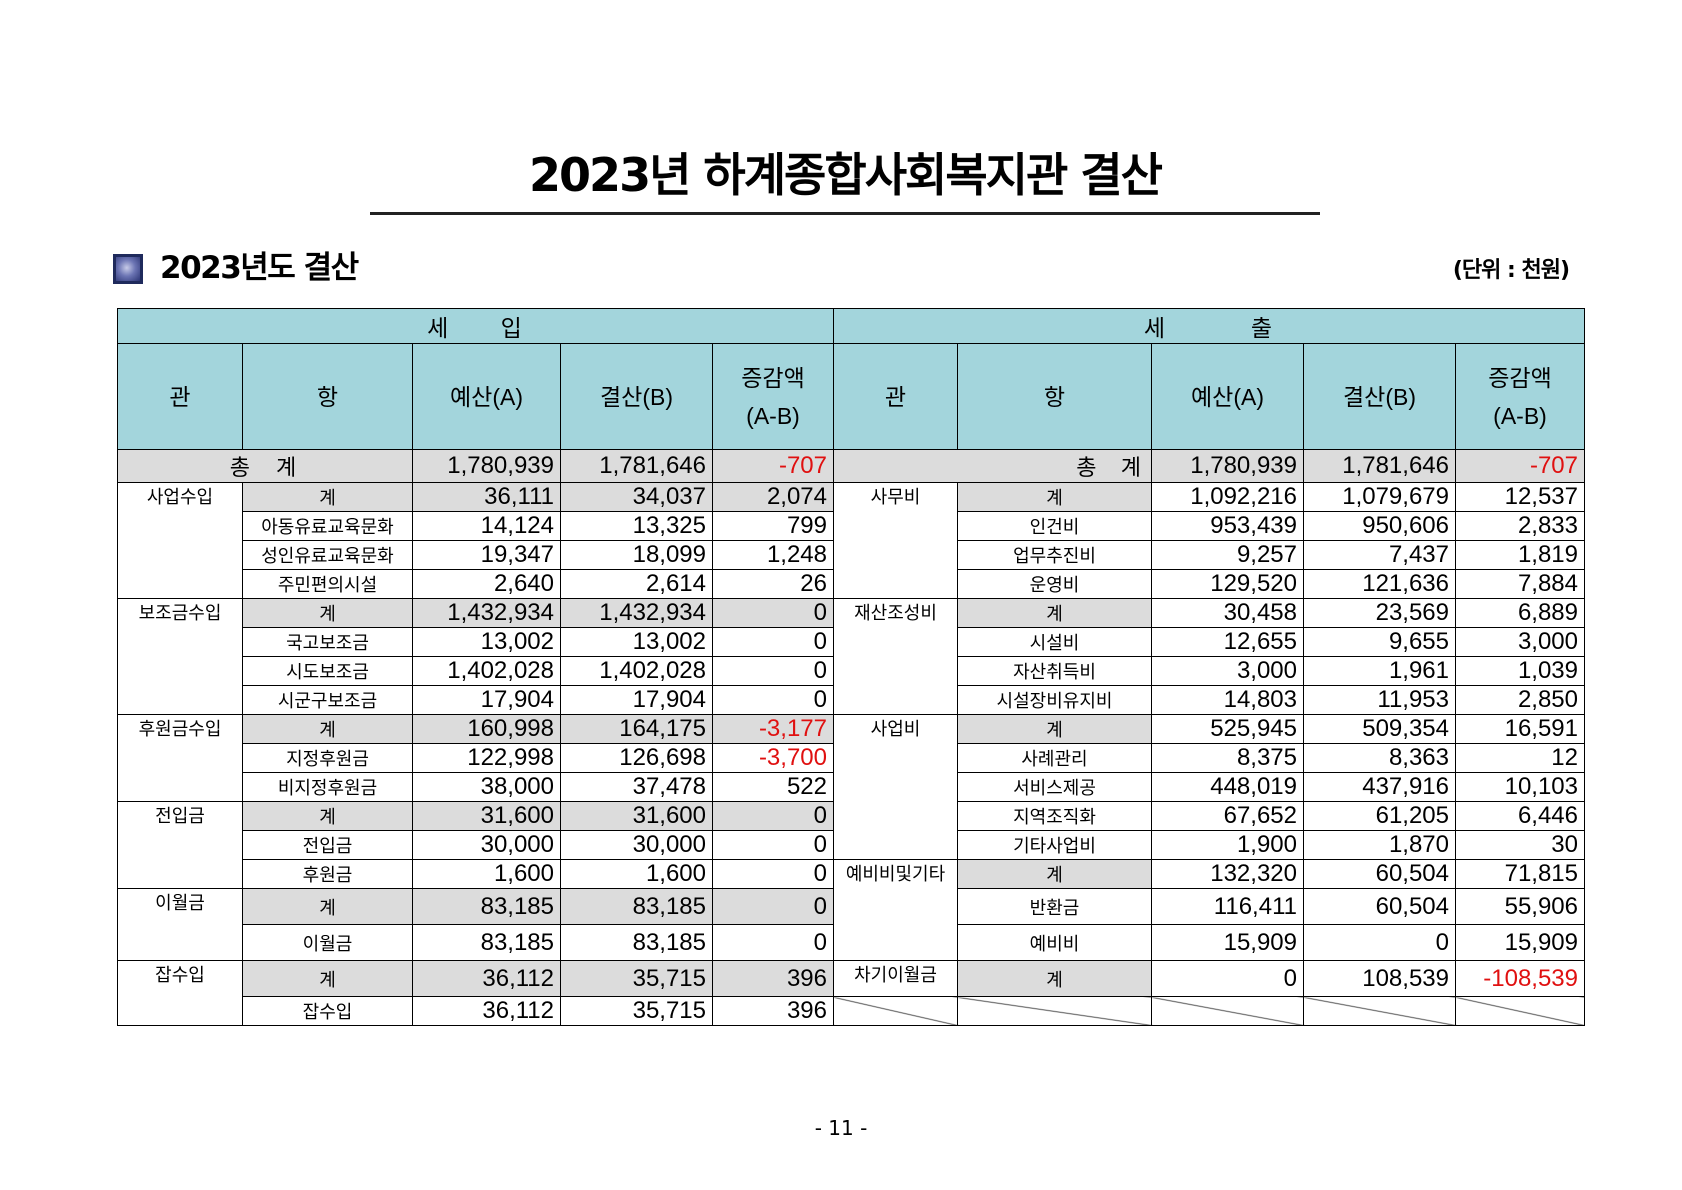 The width and height of the screenshot is (1682, 1190). What do you see at coordinates (773, 526) in the screenshot?
I see `revenue-difference: 799` at bounding box center [773, 526].